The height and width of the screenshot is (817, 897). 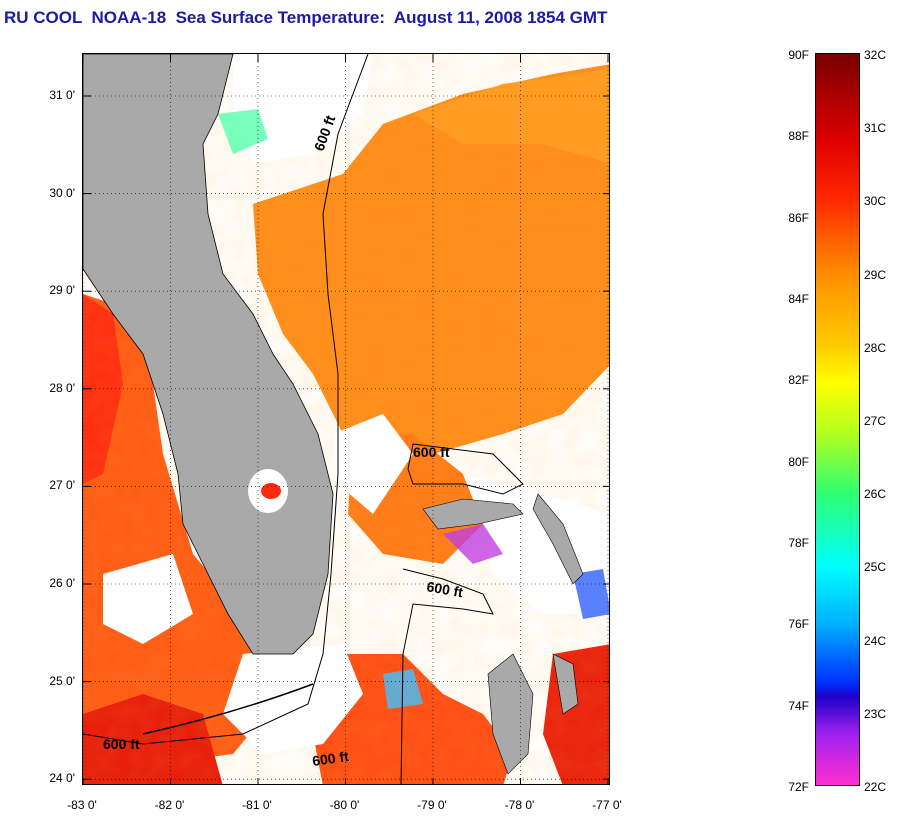 What do you see at coordinates (271, 491) in the screenshot?
I see `lake-okeechobee-warm` at bounding box center [271, 491].